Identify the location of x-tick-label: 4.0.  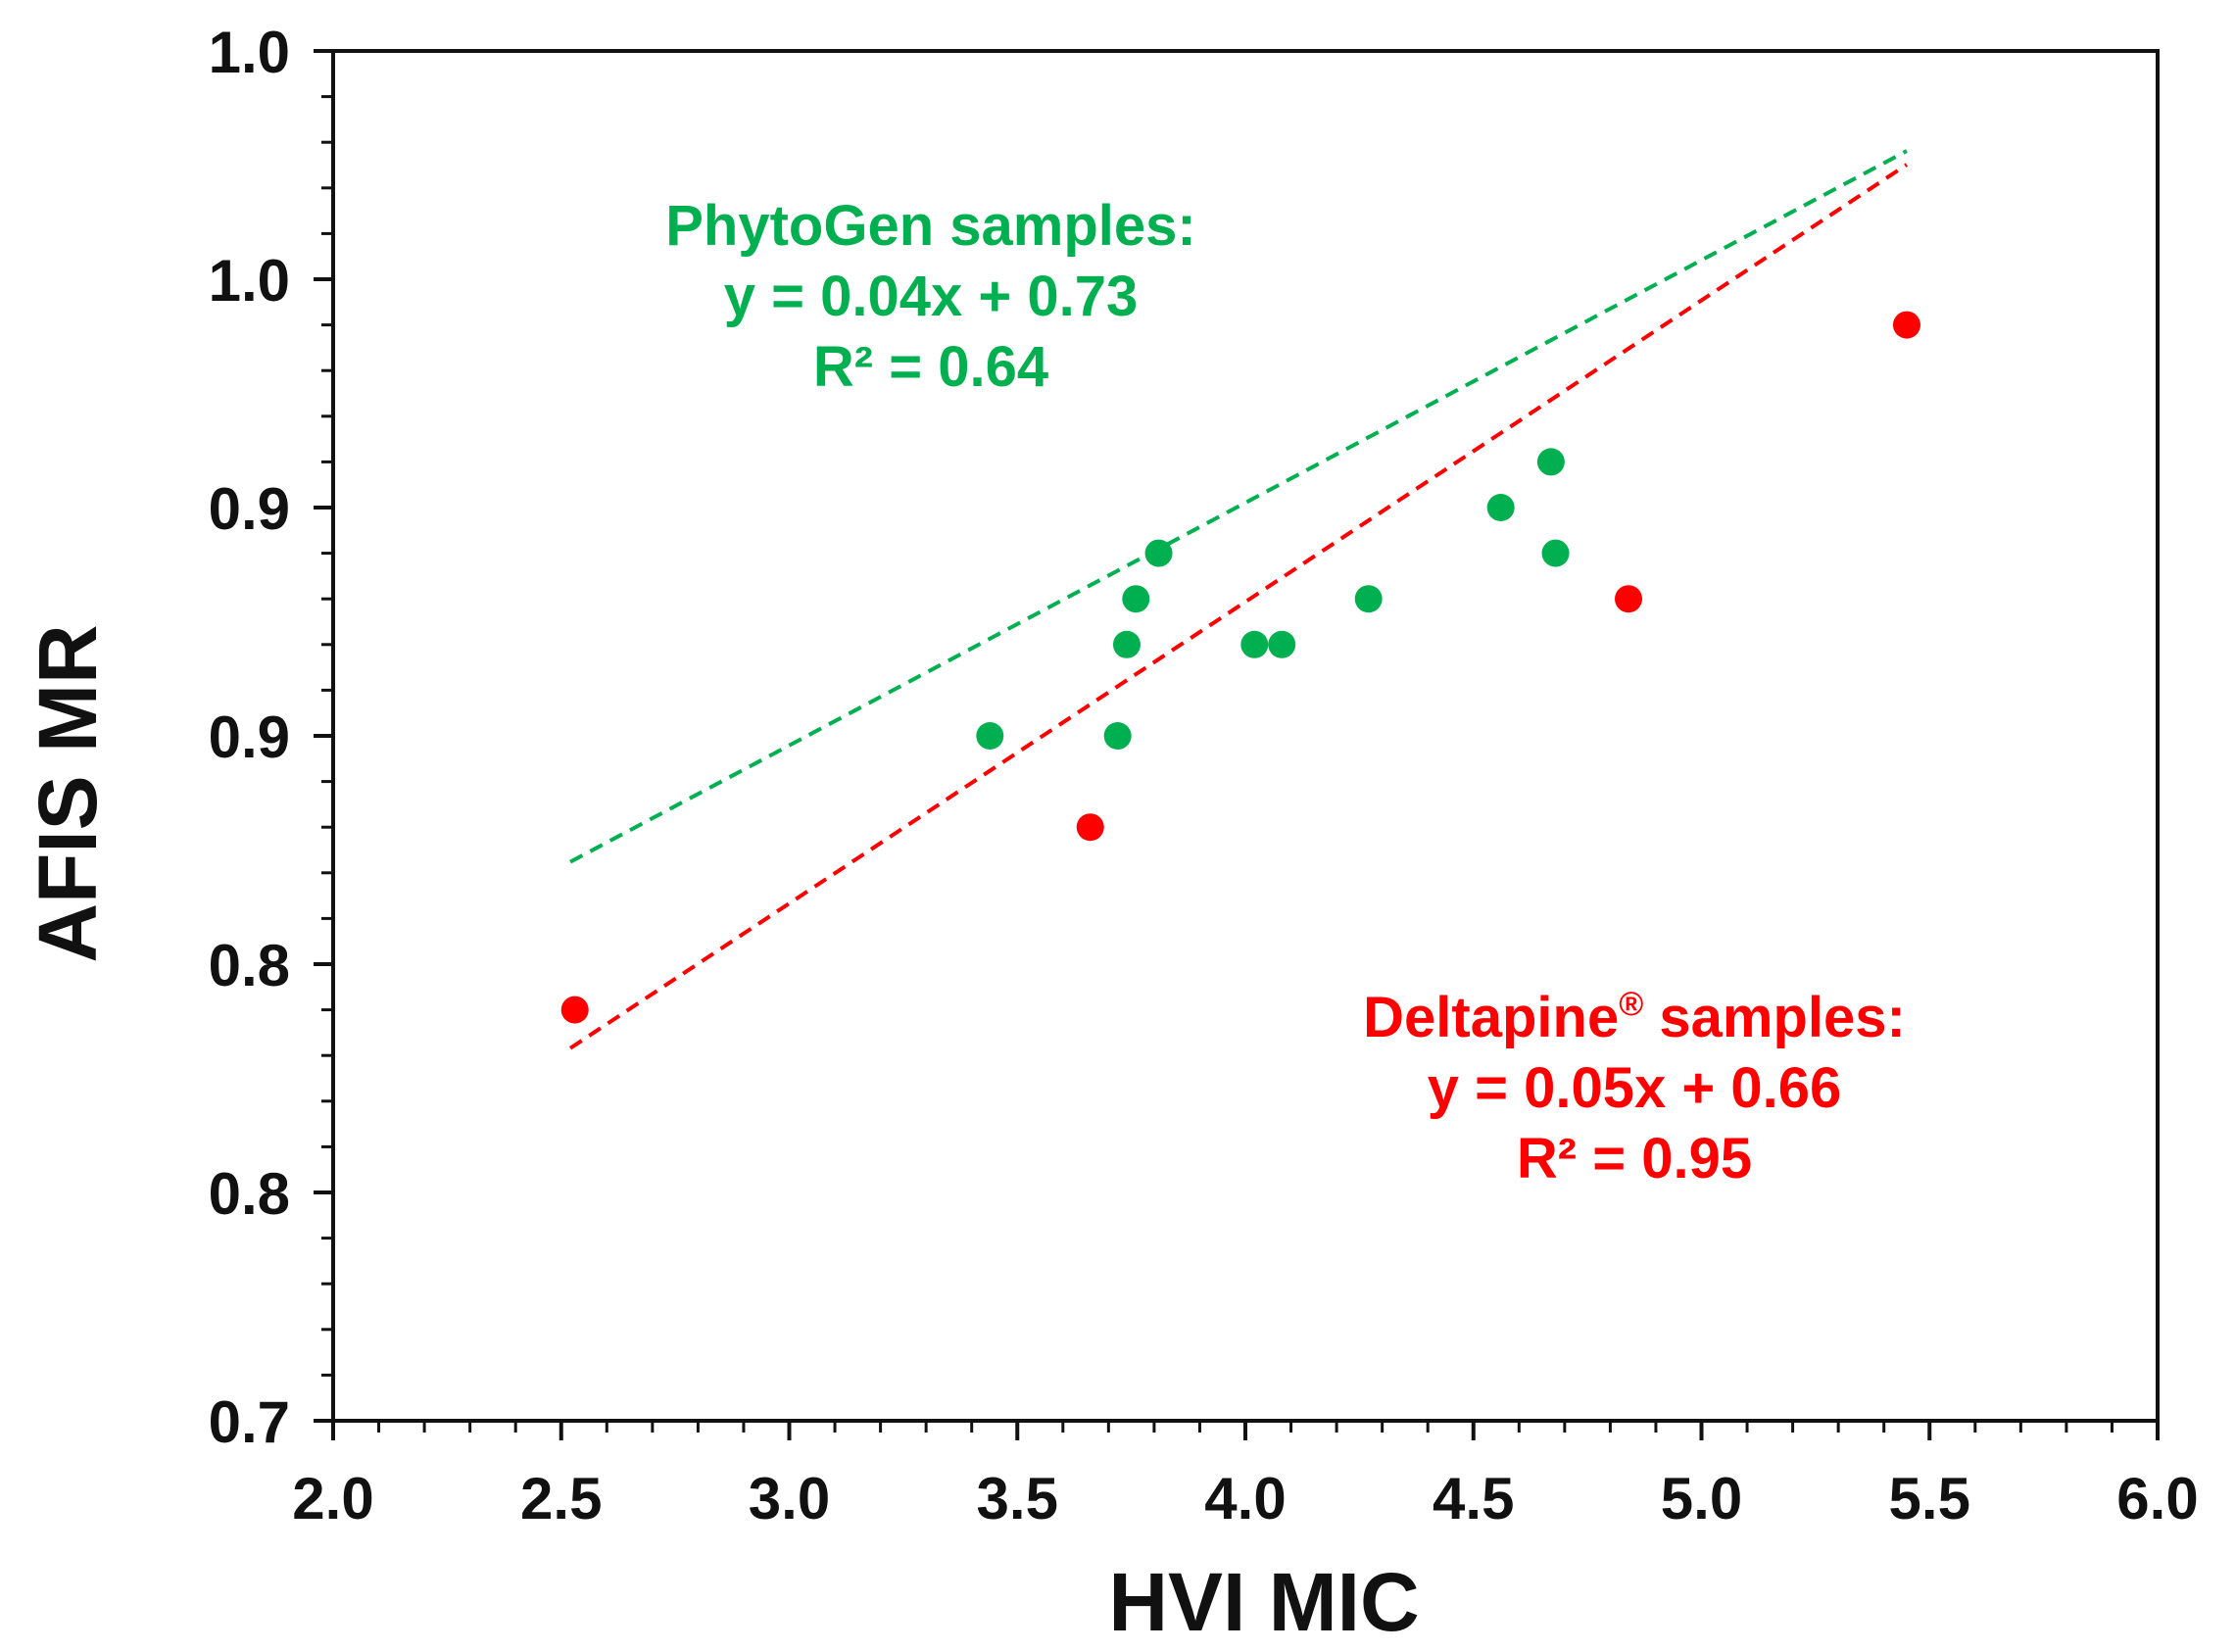
(1245, 1499).